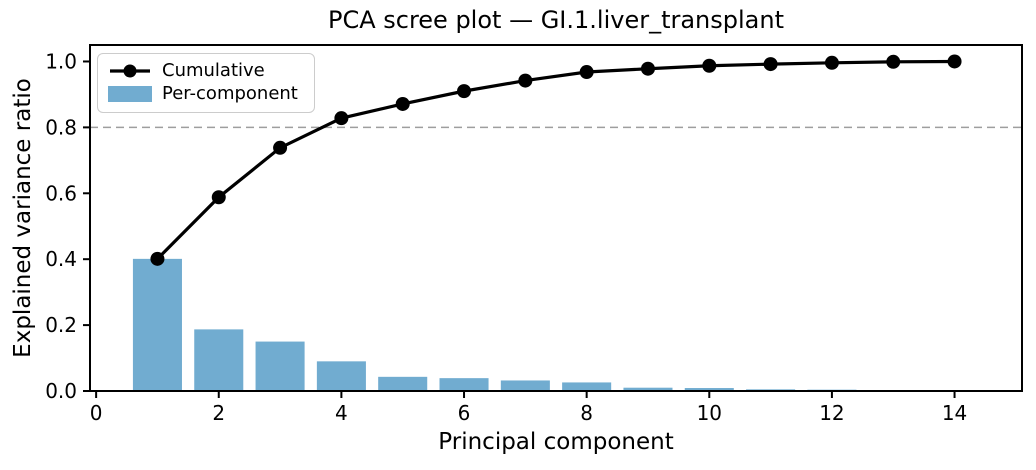 The width and height of the screenshot is (1036, 470). What do you see at coordinates (157, 324) in the screenshot?
I see `bar-pc1` at bounding box center [157, 324].